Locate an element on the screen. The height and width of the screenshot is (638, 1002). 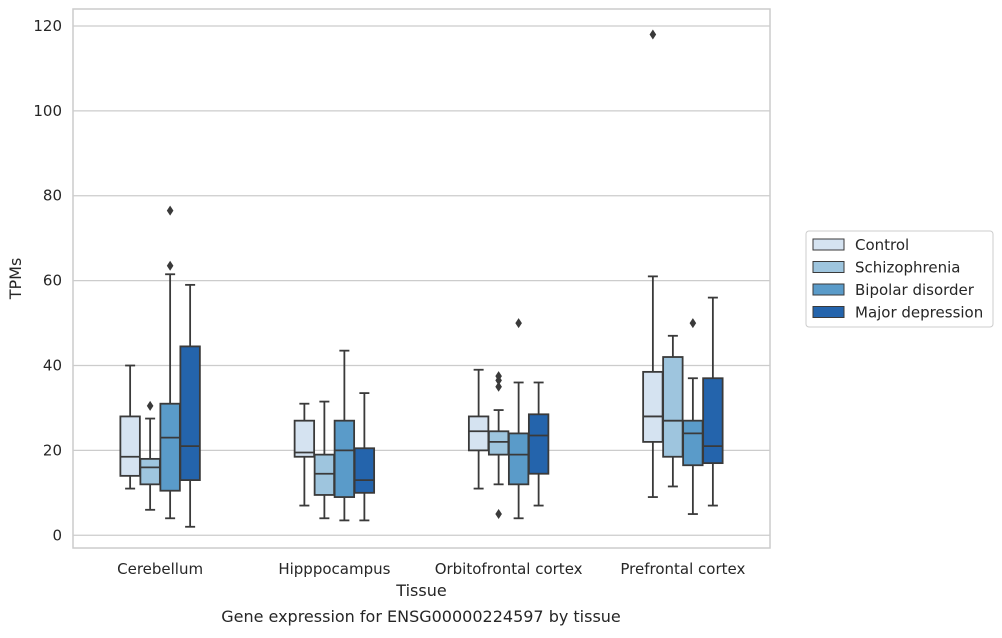
legend-label: Major depression is located at coordinates (919, 313).